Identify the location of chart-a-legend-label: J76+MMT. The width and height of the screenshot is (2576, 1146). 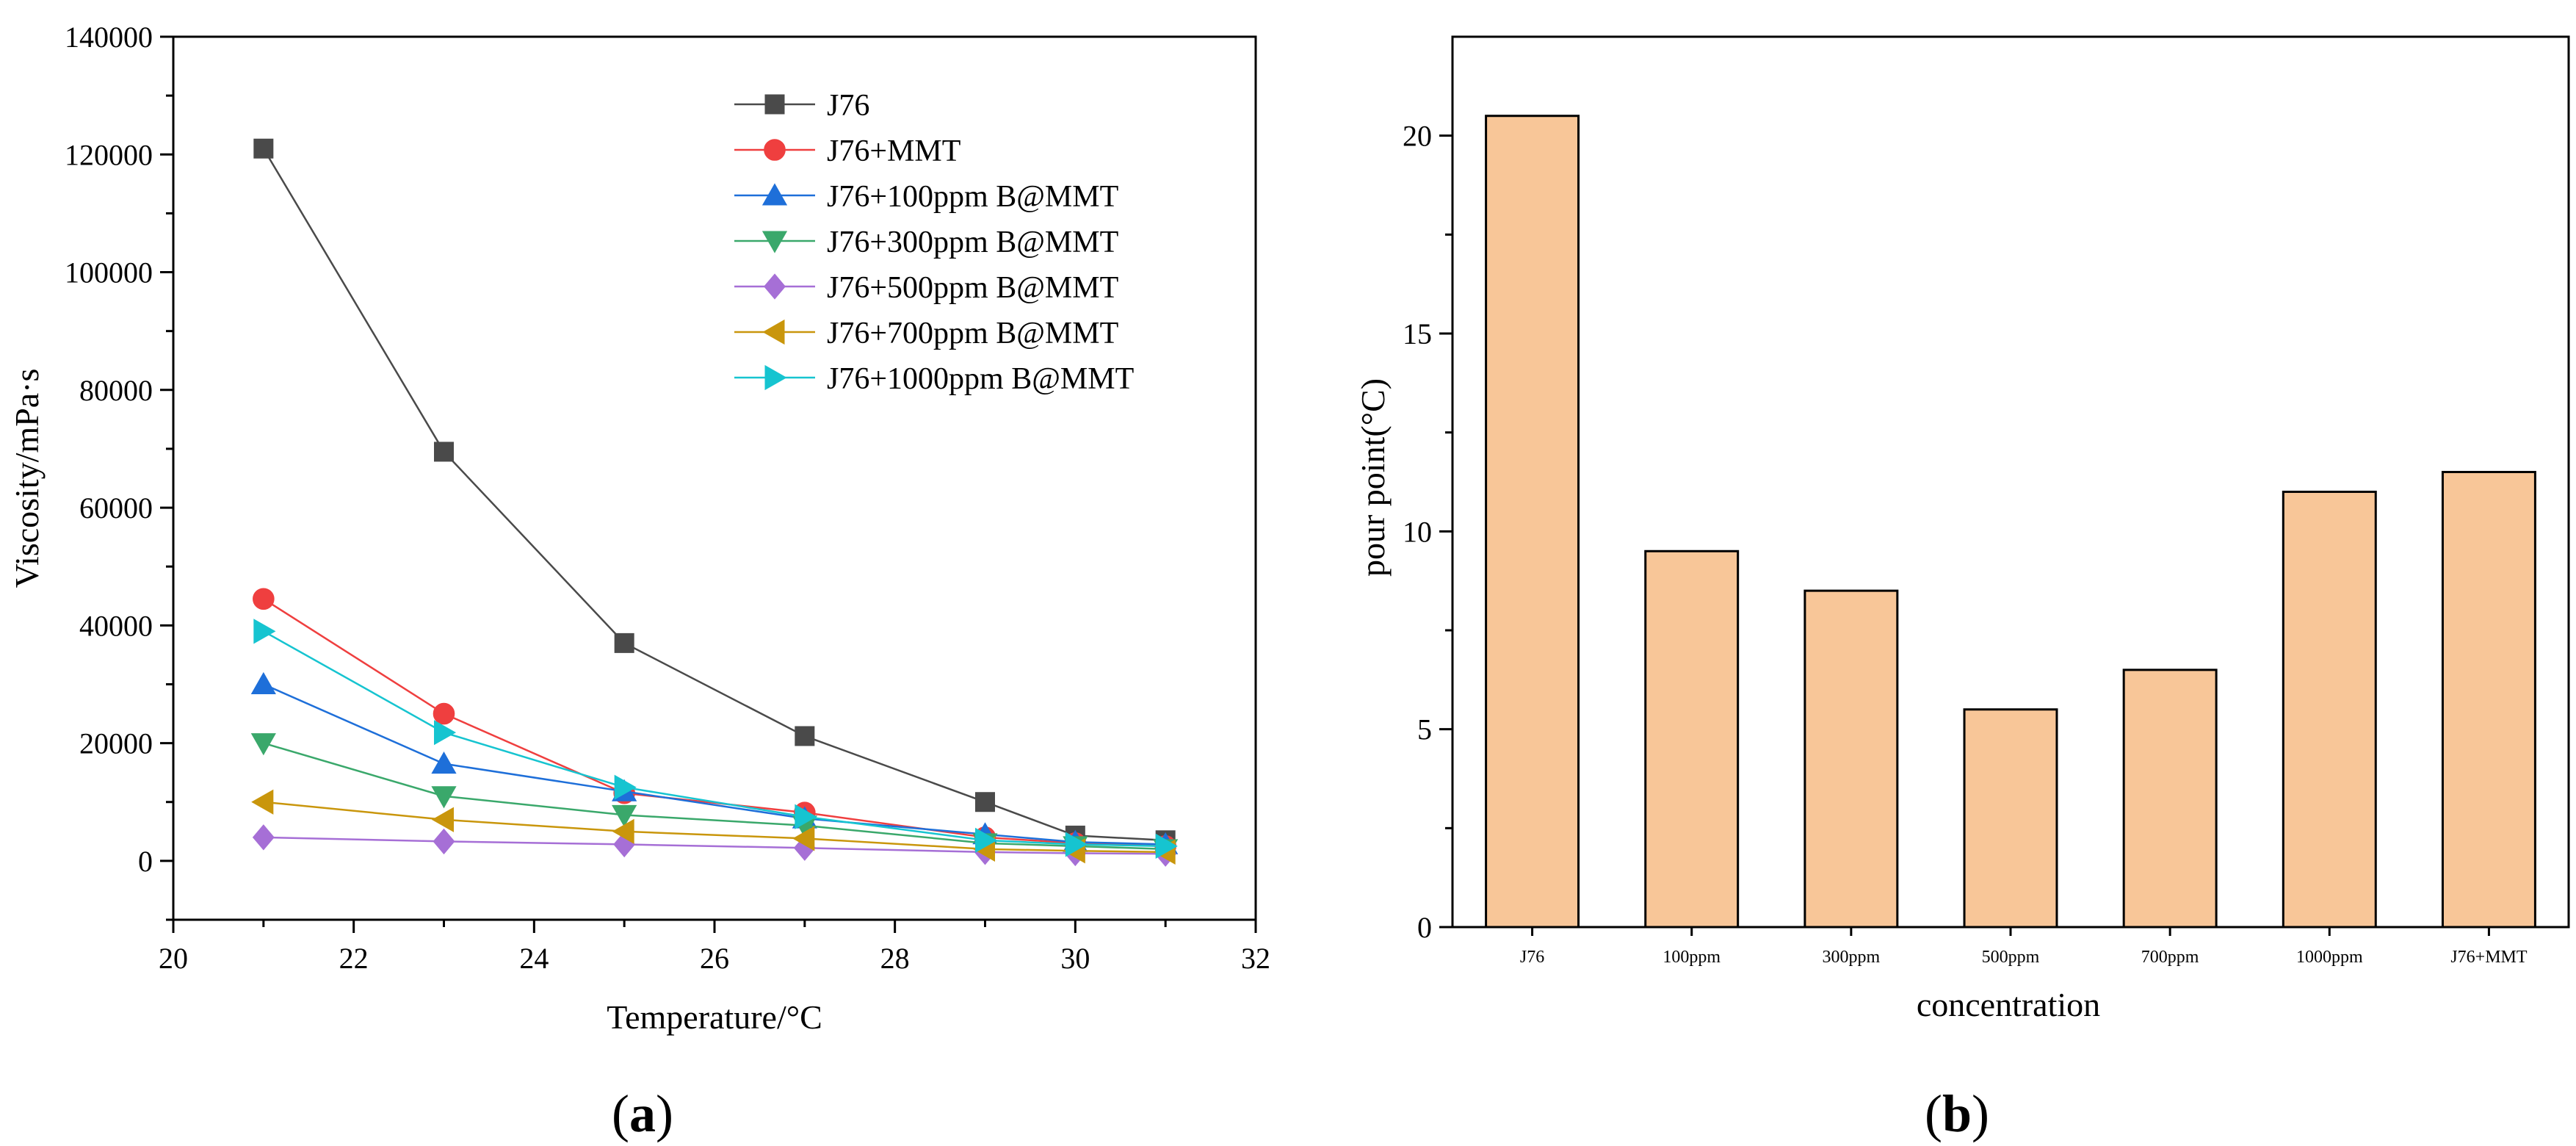
(893, 151).